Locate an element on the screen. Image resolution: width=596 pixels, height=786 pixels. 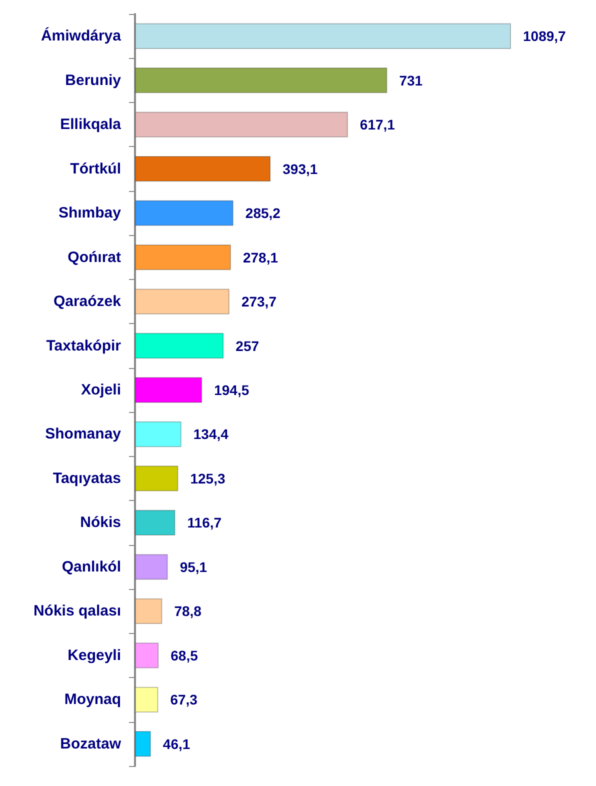
data-label: 116,7 is located at coordinates (204, 522).